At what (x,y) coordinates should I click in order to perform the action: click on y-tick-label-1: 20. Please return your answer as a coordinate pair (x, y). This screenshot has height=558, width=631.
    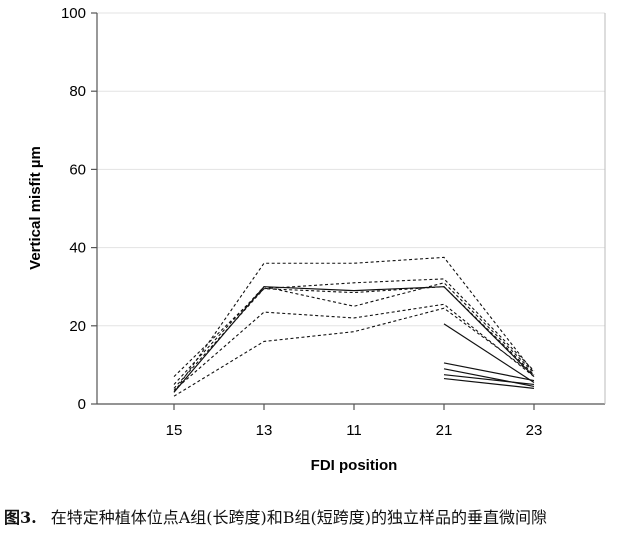
    Looking at the image, I should click on (77, 326).